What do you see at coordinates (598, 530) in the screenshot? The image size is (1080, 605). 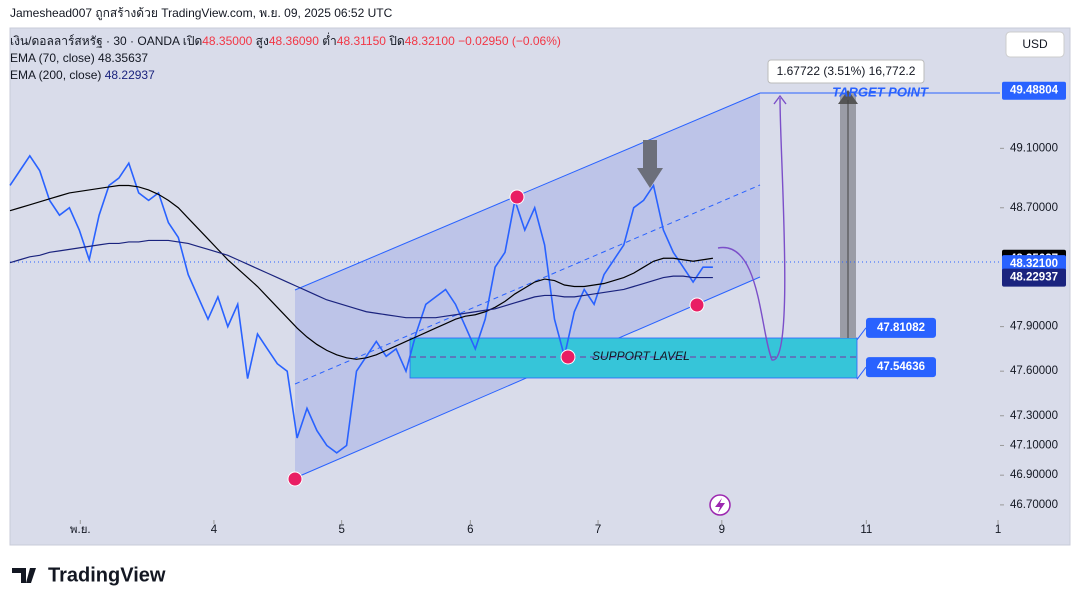 I see `x-tick-label: 7` at bounding box center [598, 530].